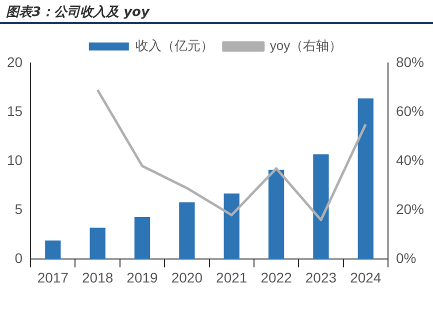 Image resolution: width=433 pixels, height=327 pixels. I want to click on y2-tick-label: 60%, so click(410, 110).